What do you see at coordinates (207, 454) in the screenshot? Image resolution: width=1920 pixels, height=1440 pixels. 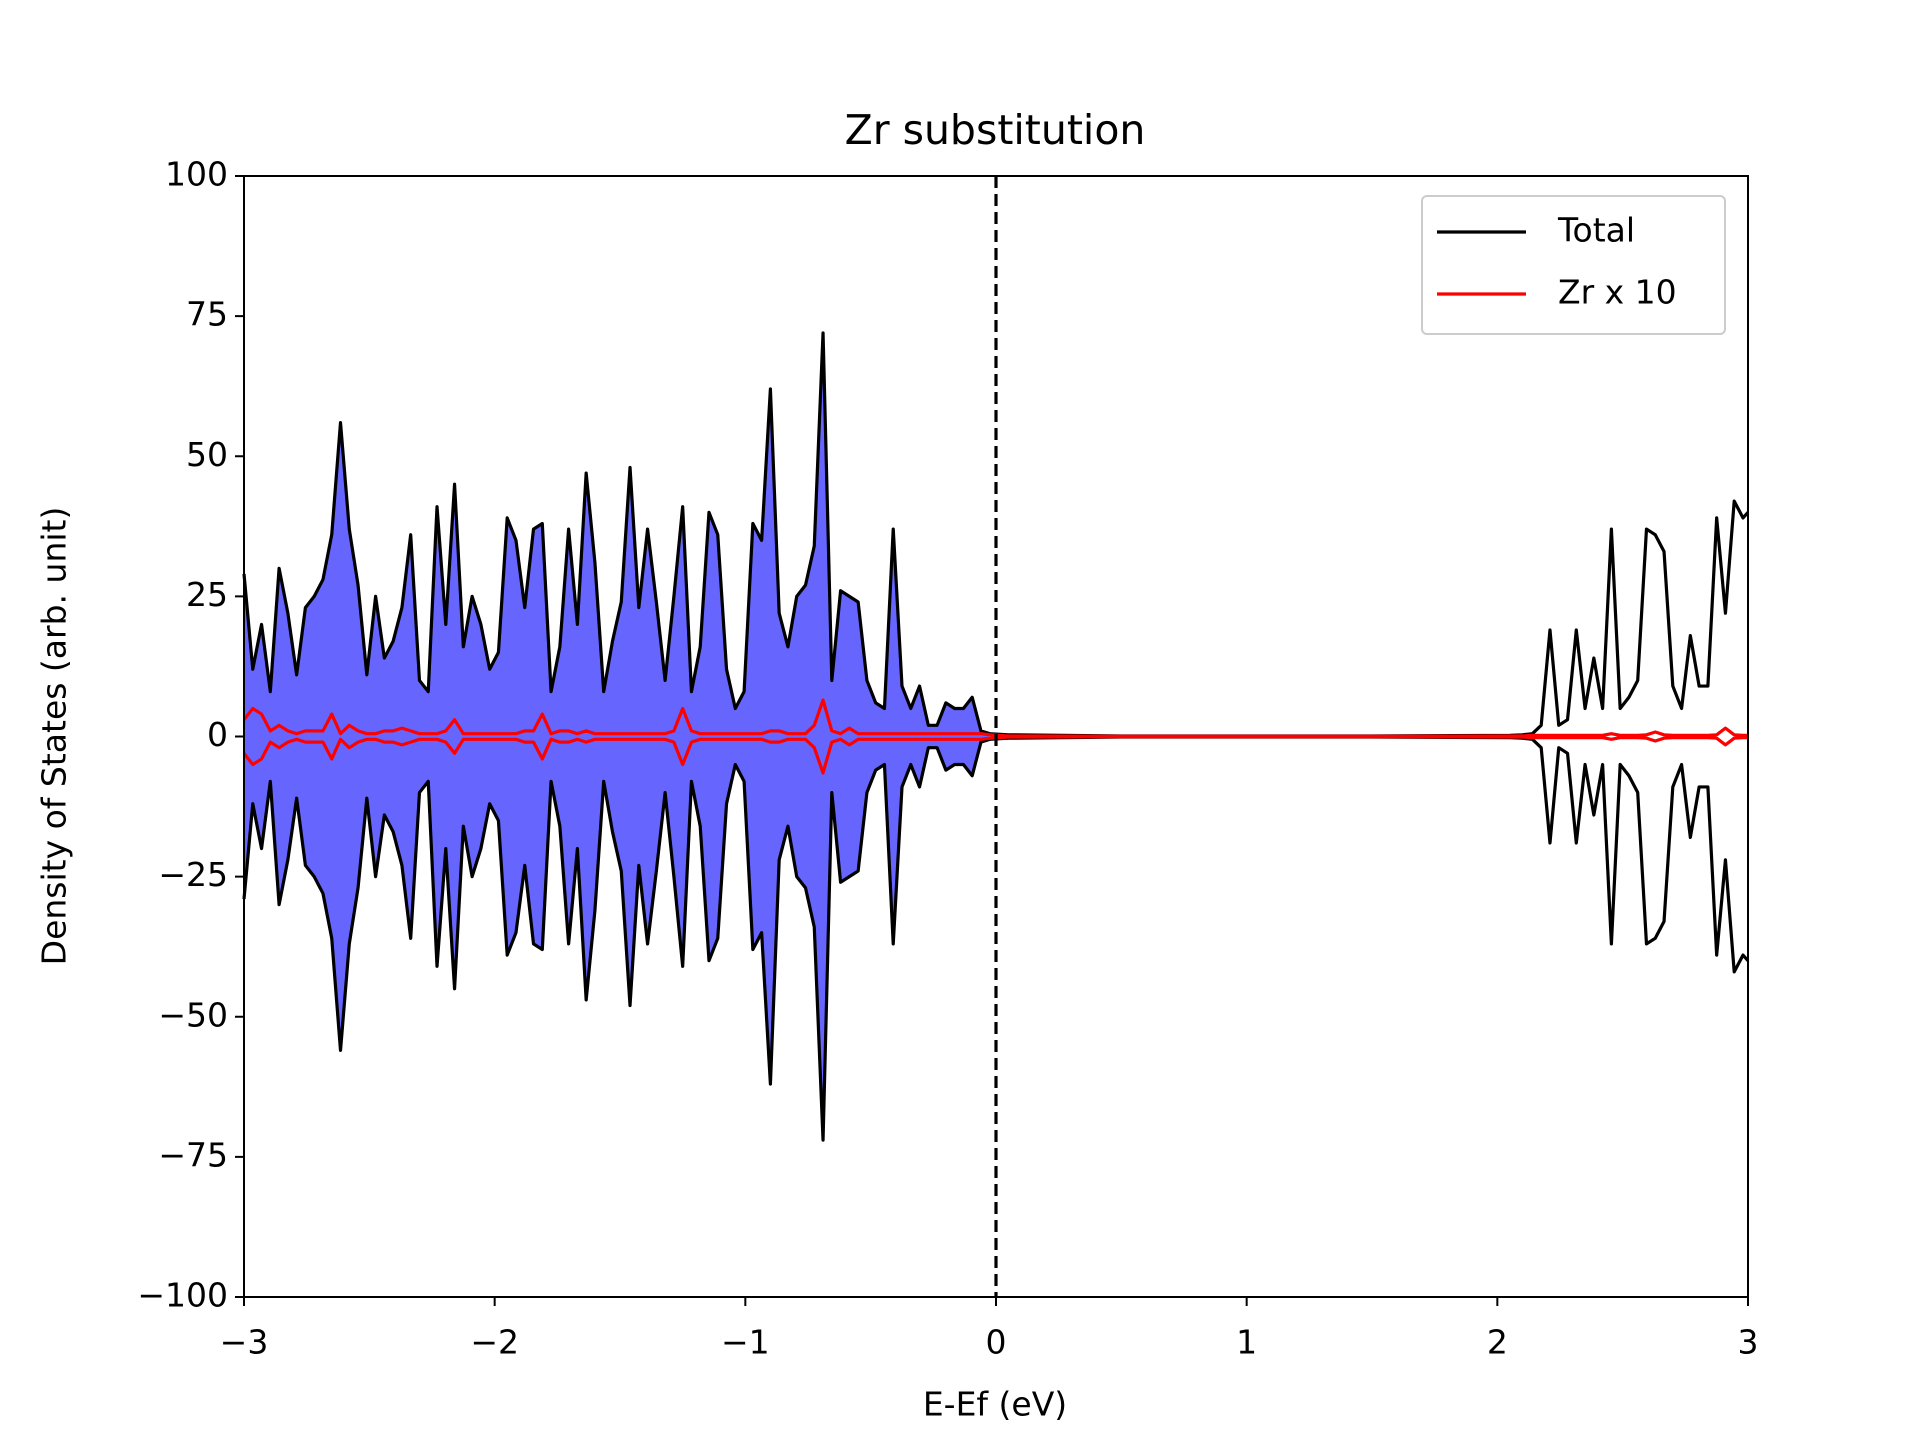 I see `y-tick-label: 50` at bounding box center [207, 454].